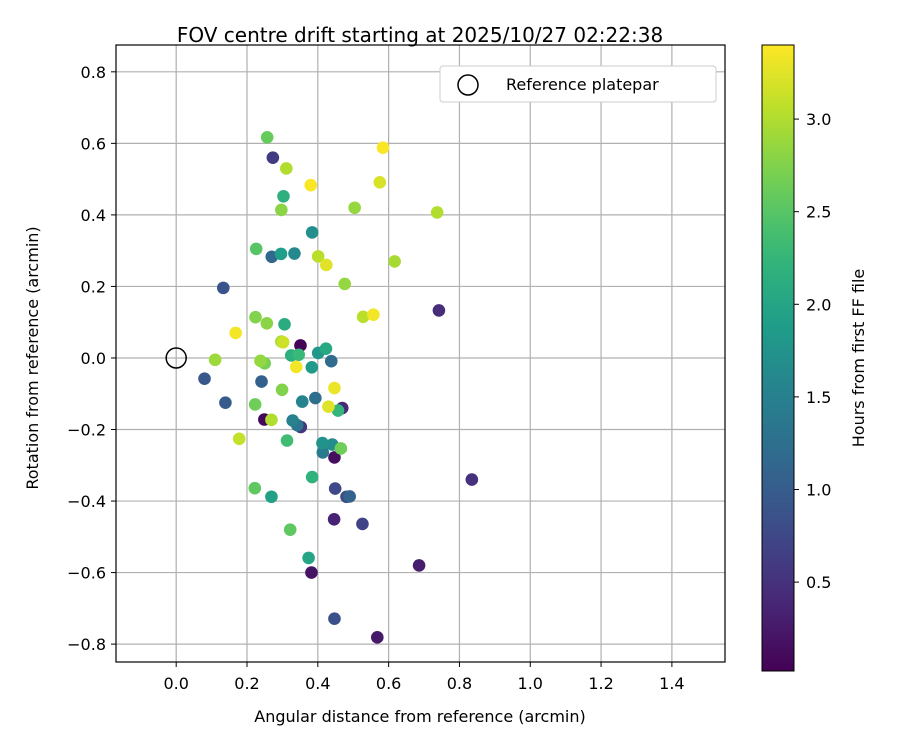  What do you see at coordinates (93, 286) in the screenshot?
I see `y-tick-label: 0.2` at bounding box center [93, 286].